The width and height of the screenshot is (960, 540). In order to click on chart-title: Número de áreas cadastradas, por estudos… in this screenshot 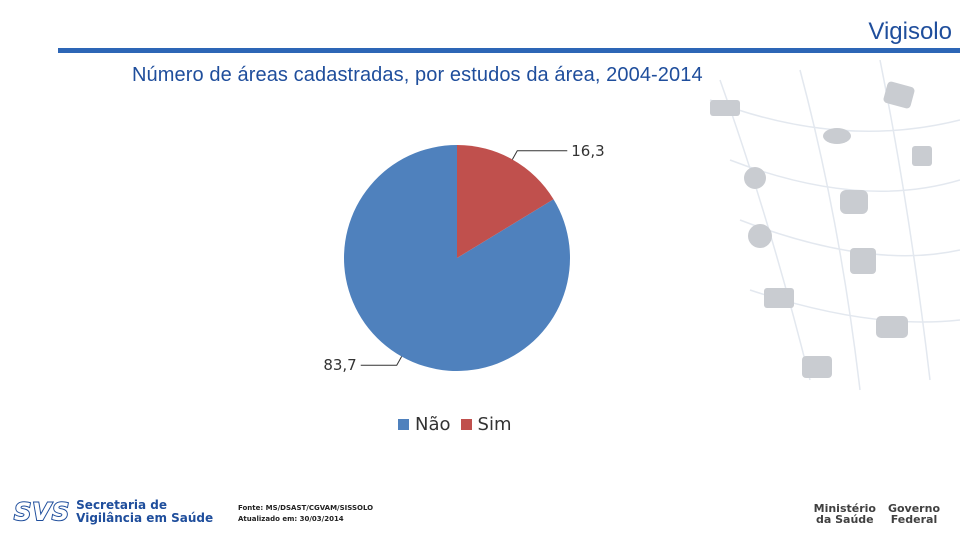, I will do `click(417, 75)`.